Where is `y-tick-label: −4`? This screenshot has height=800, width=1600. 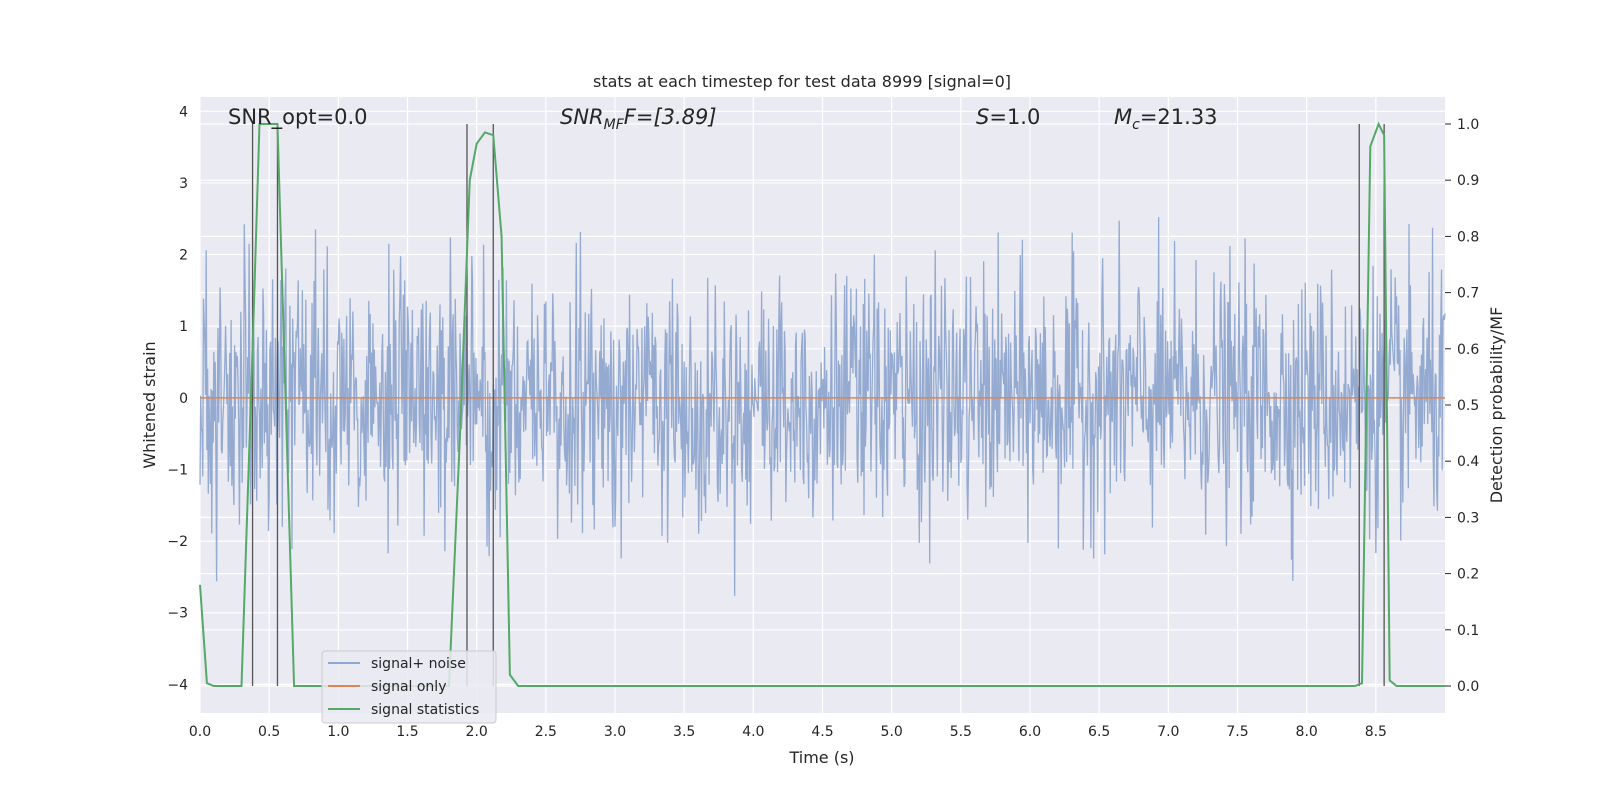 y-tick-label: −4 is located at coordinates (177, 685).